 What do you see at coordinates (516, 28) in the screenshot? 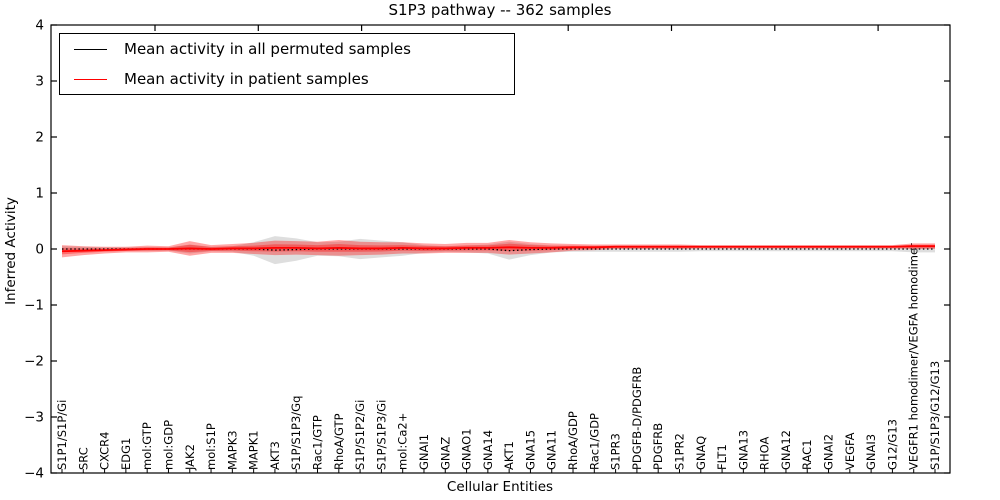
I see `x-ticks-top` at bounding box center [516, 28].